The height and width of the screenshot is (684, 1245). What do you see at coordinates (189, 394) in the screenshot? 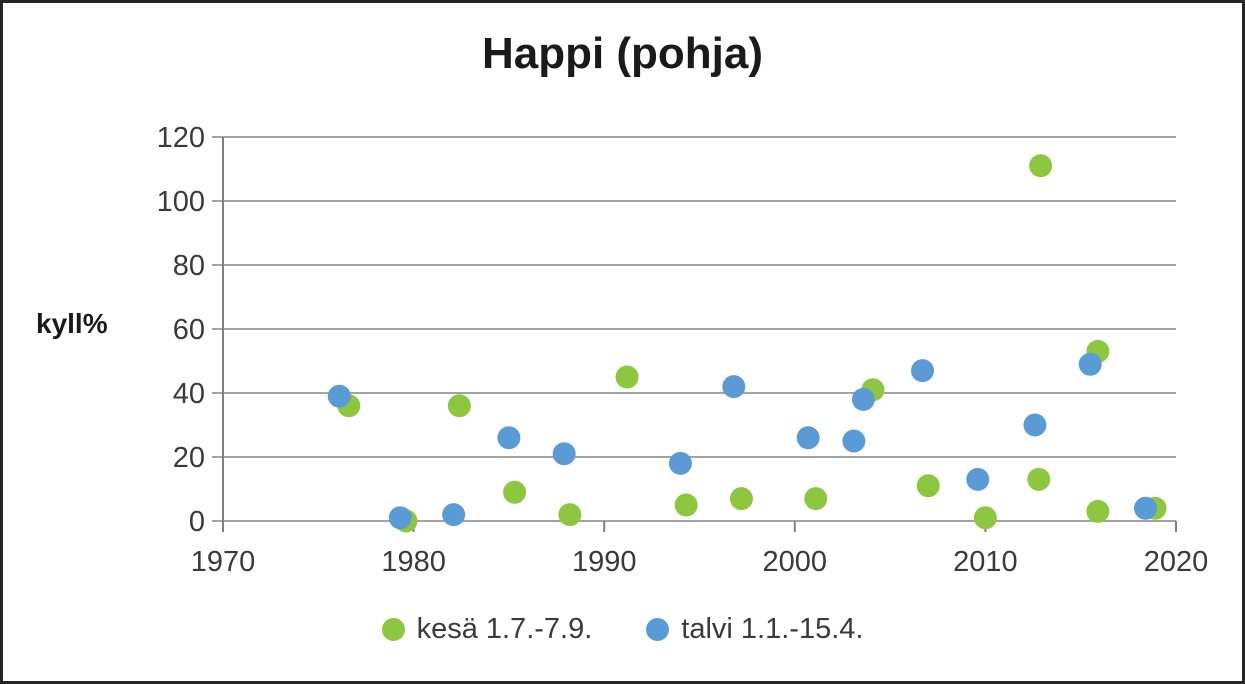
I see `y-tick-label: 40` at bounding box center [189, 394].